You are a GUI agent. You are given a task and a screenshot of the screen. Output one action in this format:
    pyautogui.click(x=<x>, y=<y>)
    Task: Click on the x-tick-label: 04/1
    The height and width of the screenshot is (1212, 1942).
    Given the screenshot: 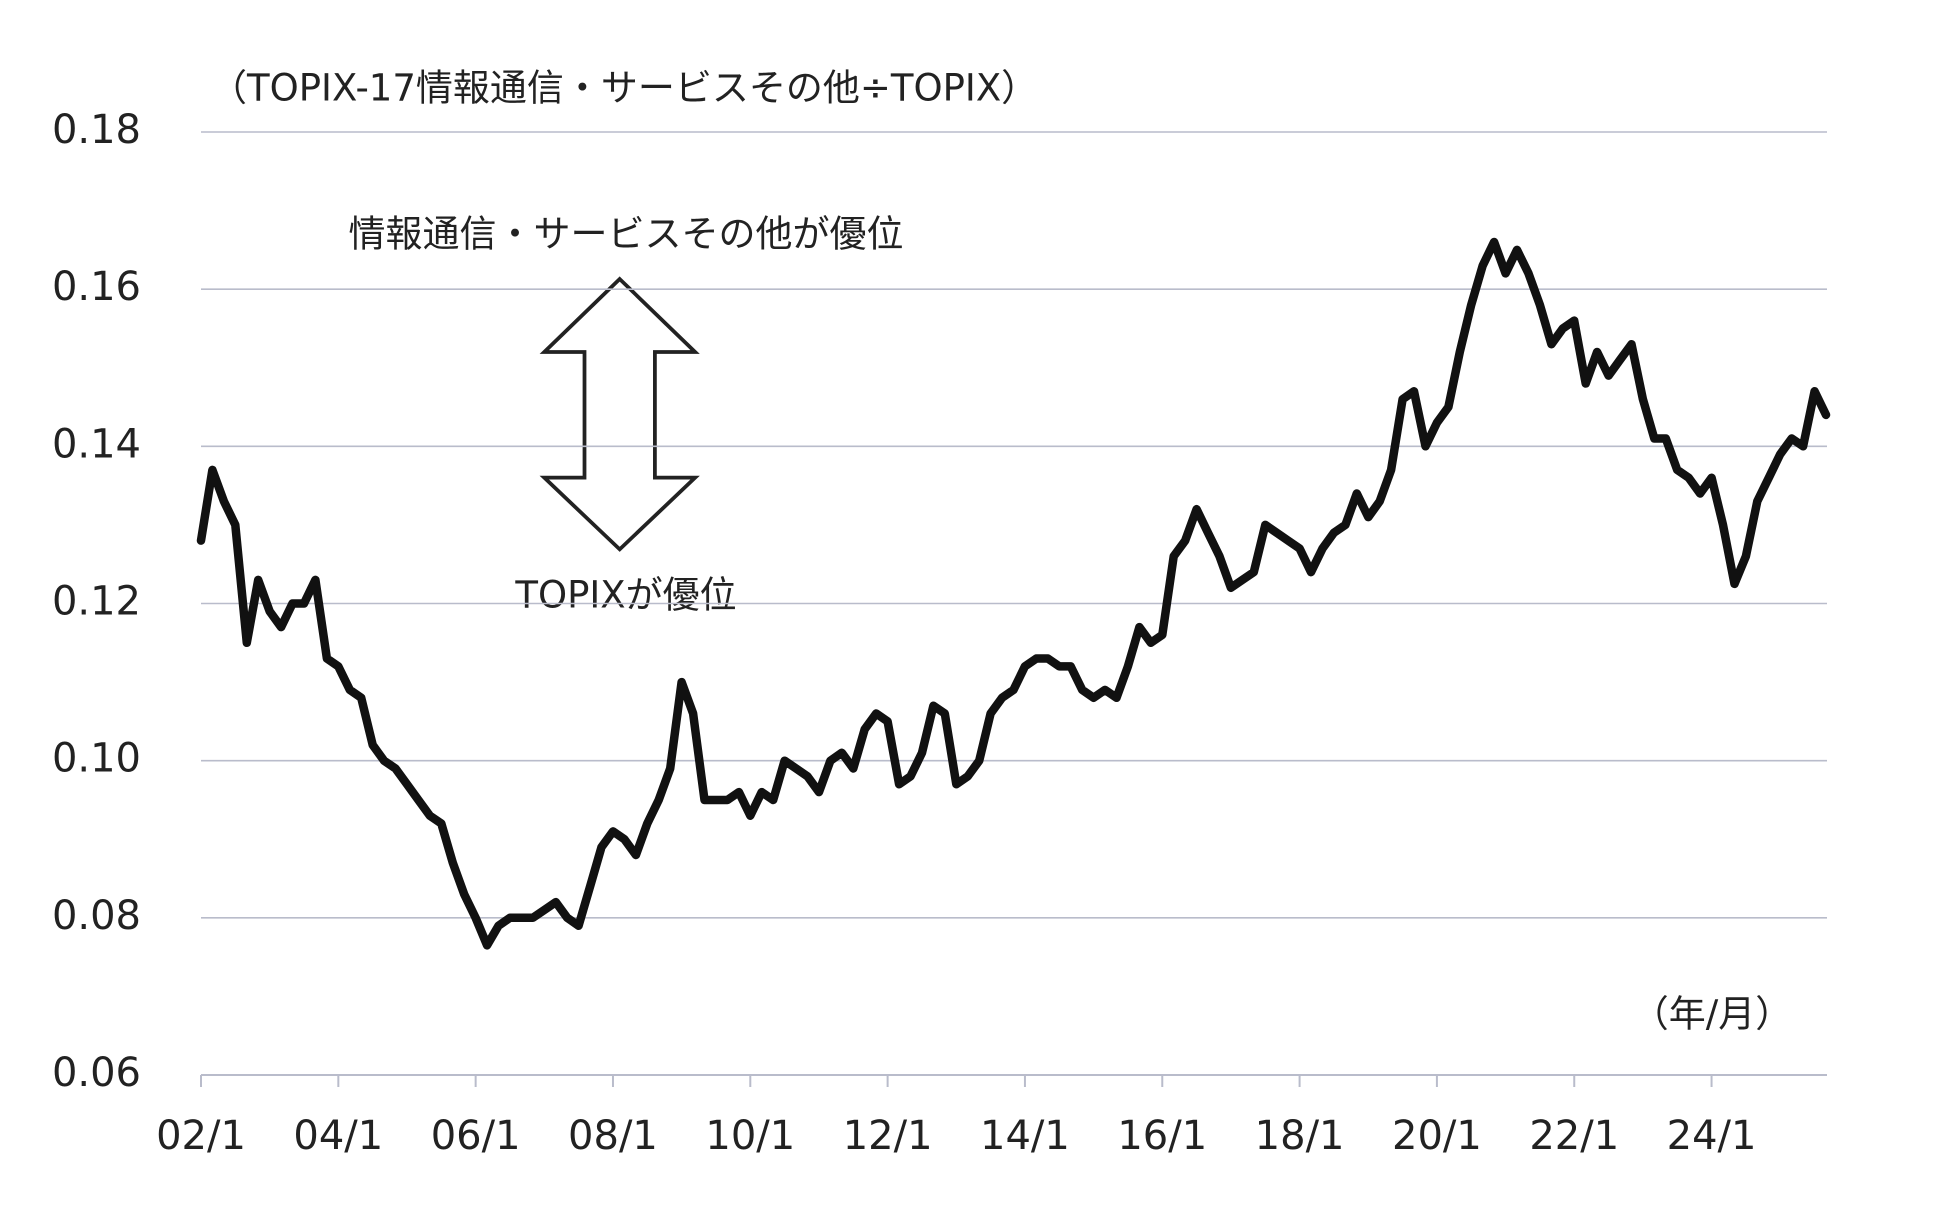 What is the action you would take?
    pyautogui.click(x=338, y=1136)
    